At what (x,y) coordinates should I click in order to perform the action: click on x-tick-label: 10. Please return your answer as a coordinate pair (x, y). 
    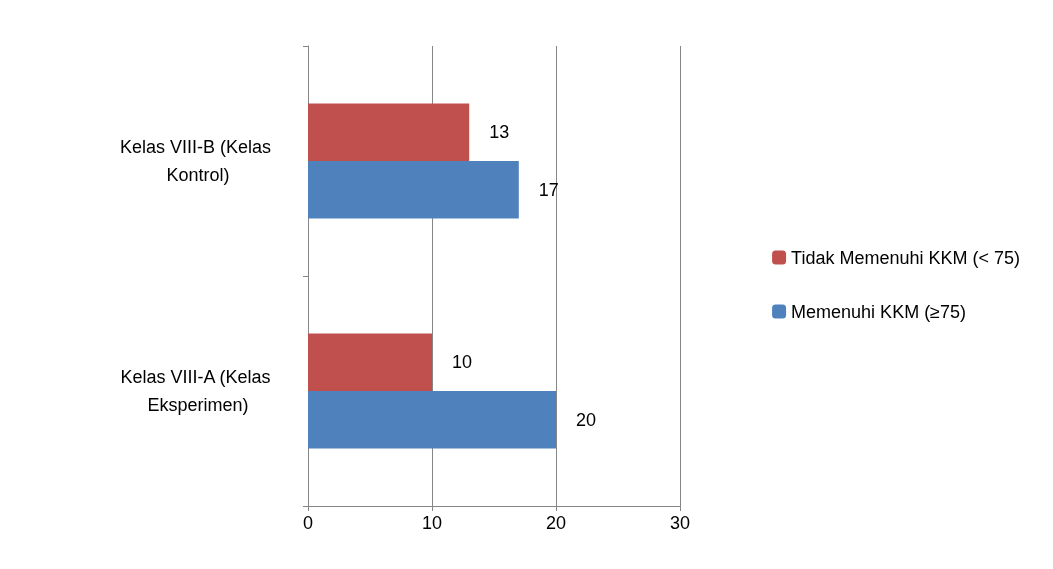
    Looking at the image, I should click on (432, 523).